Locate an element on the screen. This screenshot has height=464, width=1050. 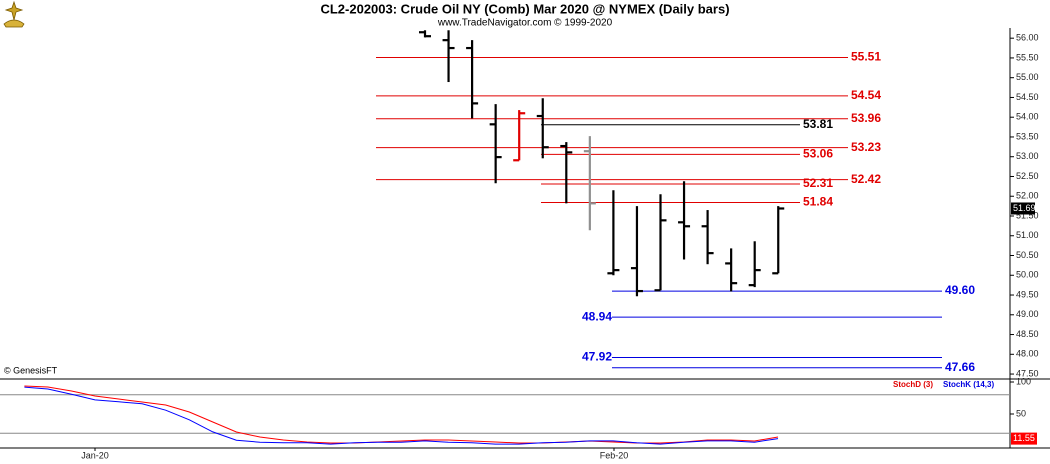
y-tick-label: 49.00 is located at coordinates (1027, 314).